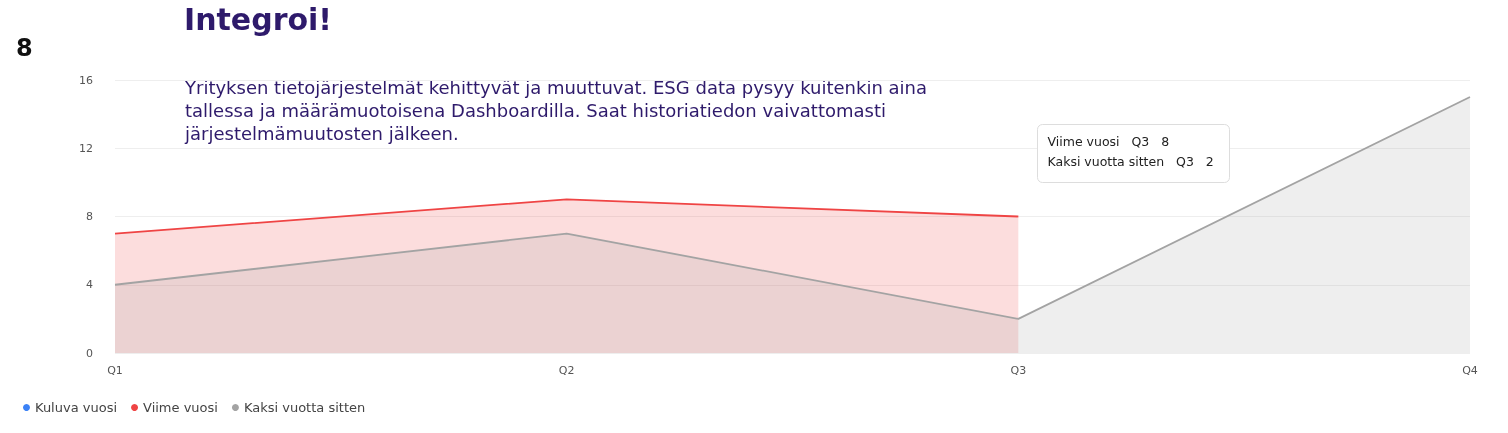 Image resolution: width=1508 pixels, height=433 pixels. What do you see at coordinates (1470, 370) in the screenshot?
I see `x-tick-label: Q4` at bounding box center [1470, 370].